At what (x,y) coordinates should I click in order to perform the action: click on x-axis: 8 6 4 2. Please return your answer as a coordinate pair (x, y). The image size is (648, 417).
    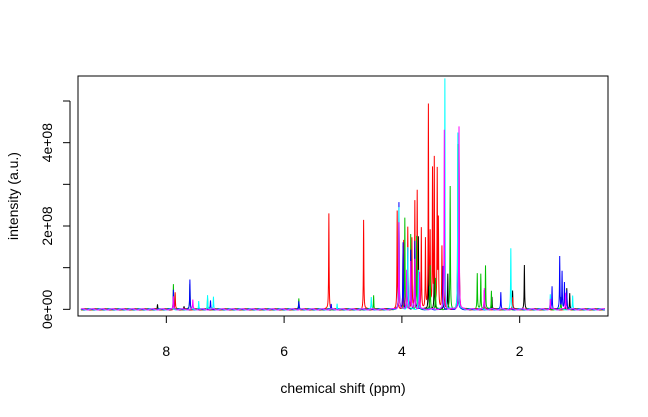
    Looking at the image, I should click on (343, 337).